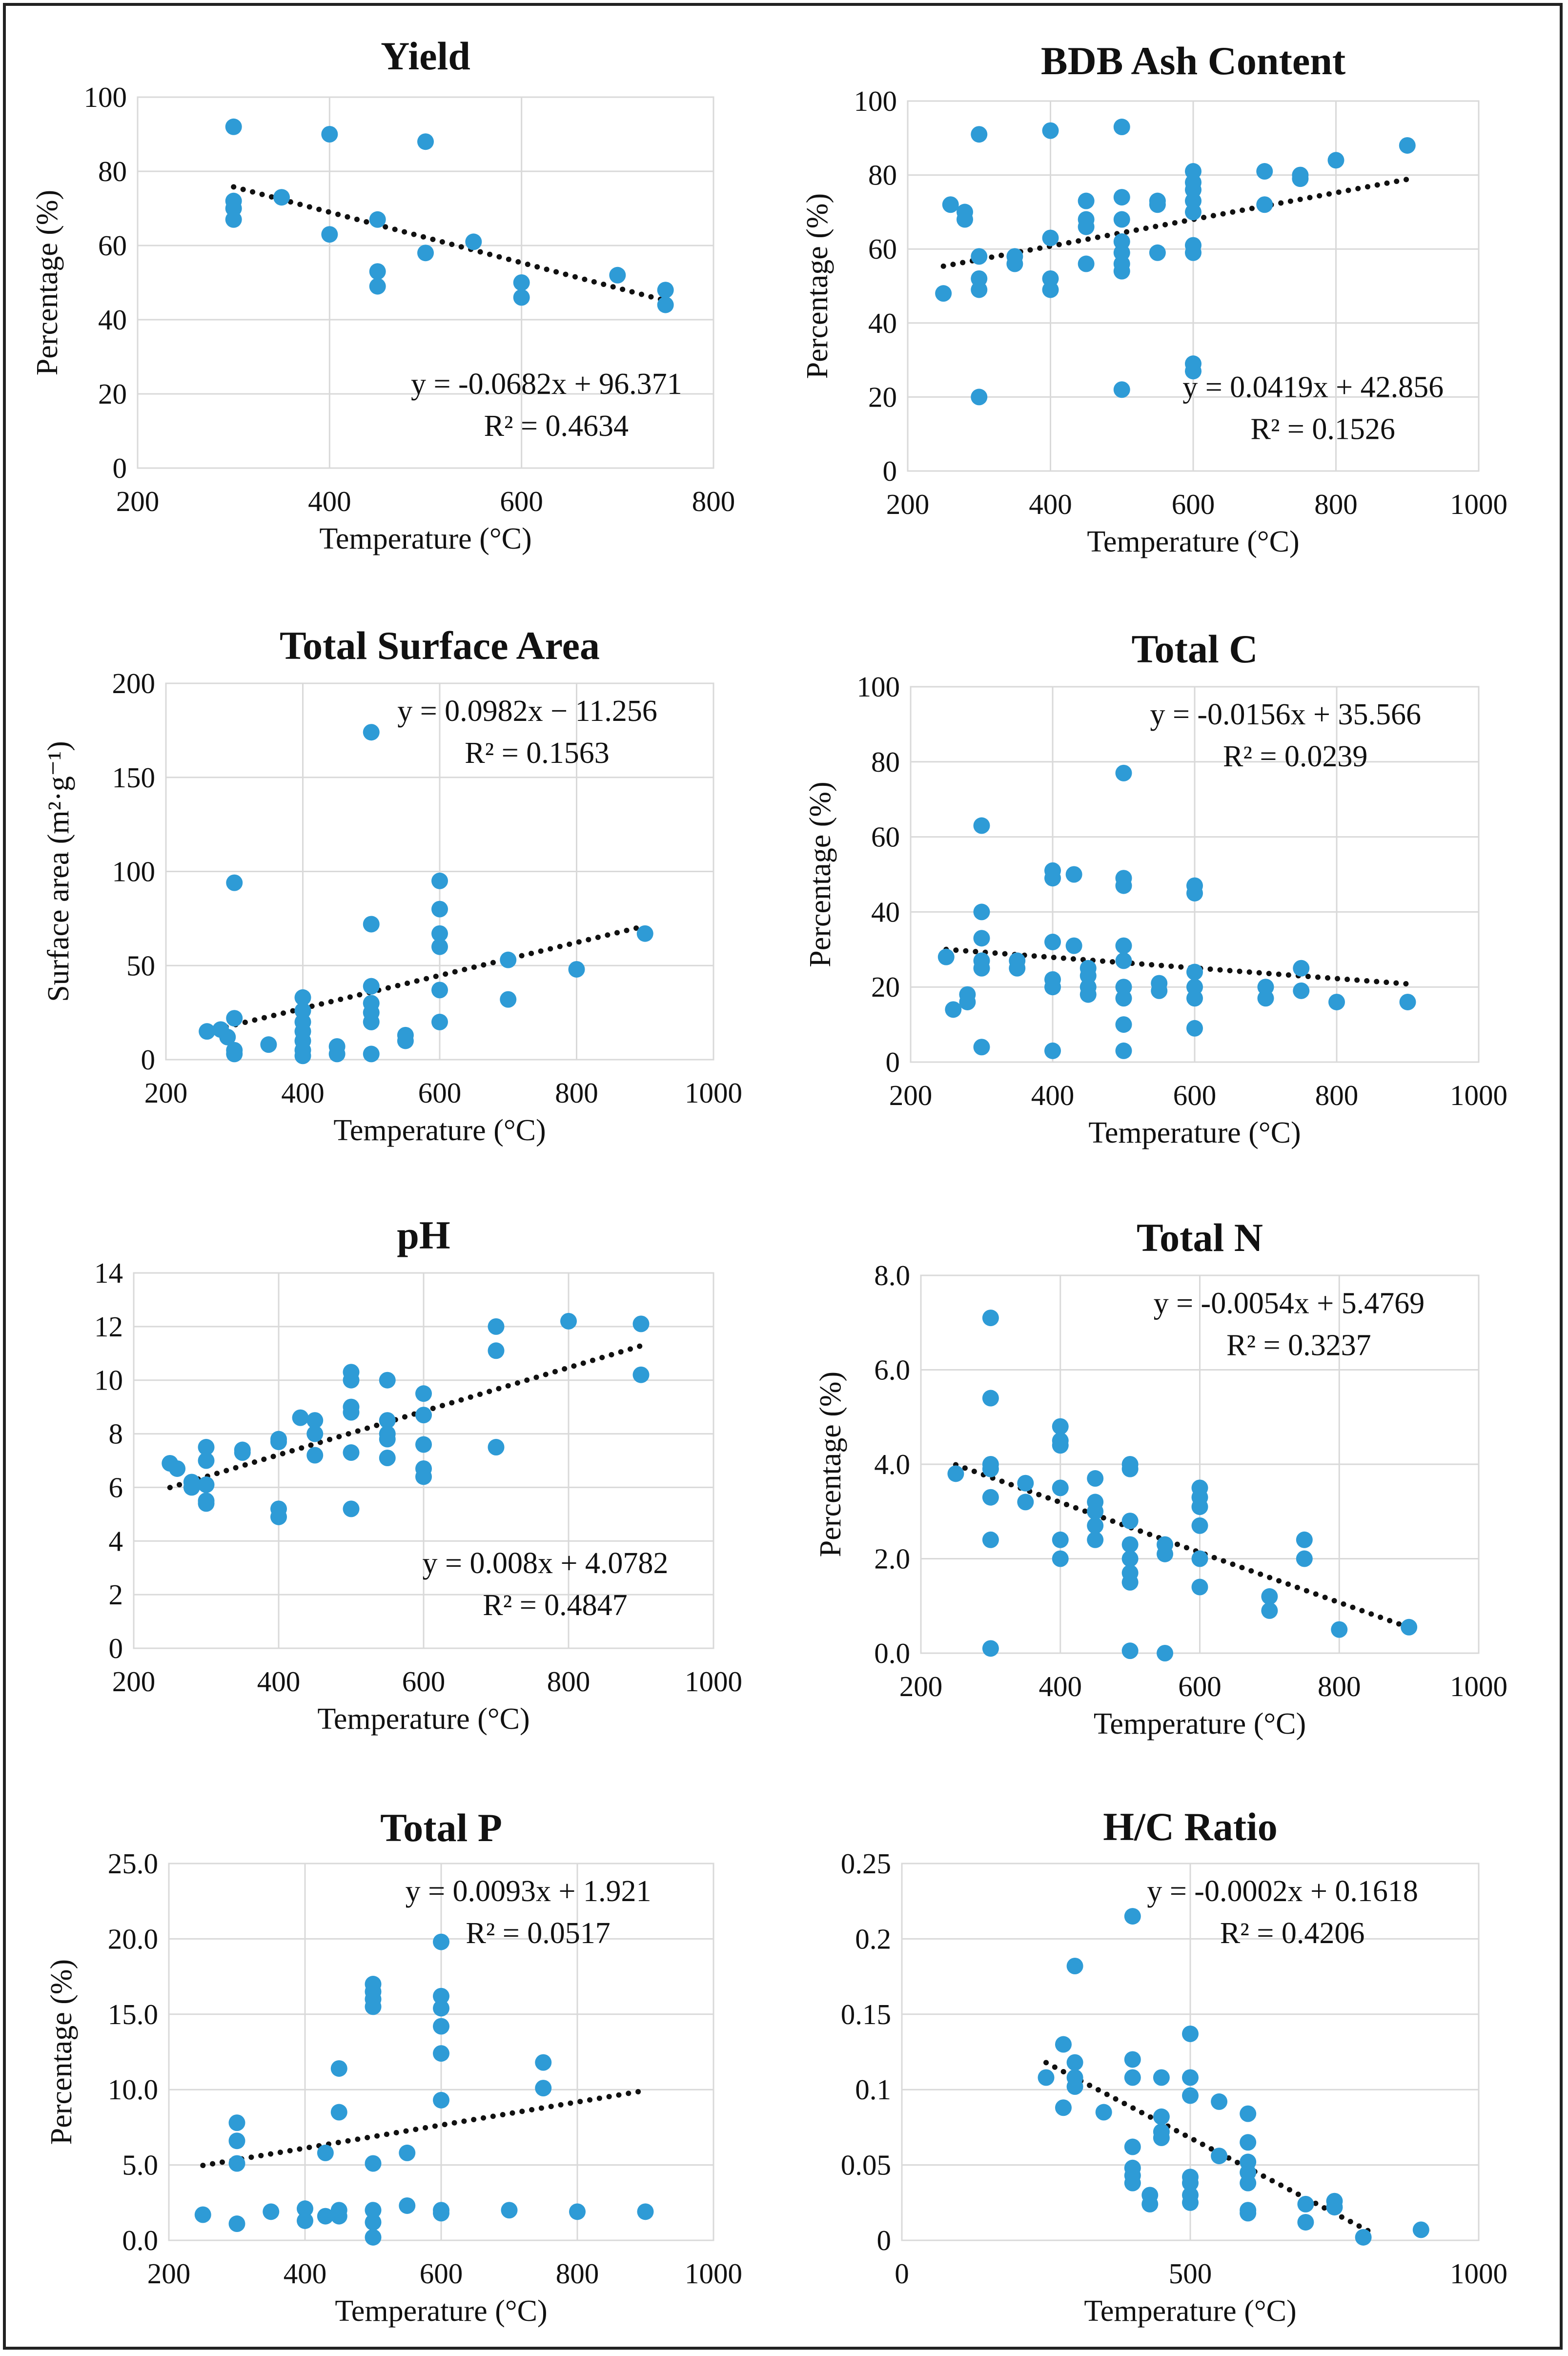 Image resolution: width=1568 pixels, height=2356 pixels. I want to click on x-tick-label: 800, so click(1337, 1095).